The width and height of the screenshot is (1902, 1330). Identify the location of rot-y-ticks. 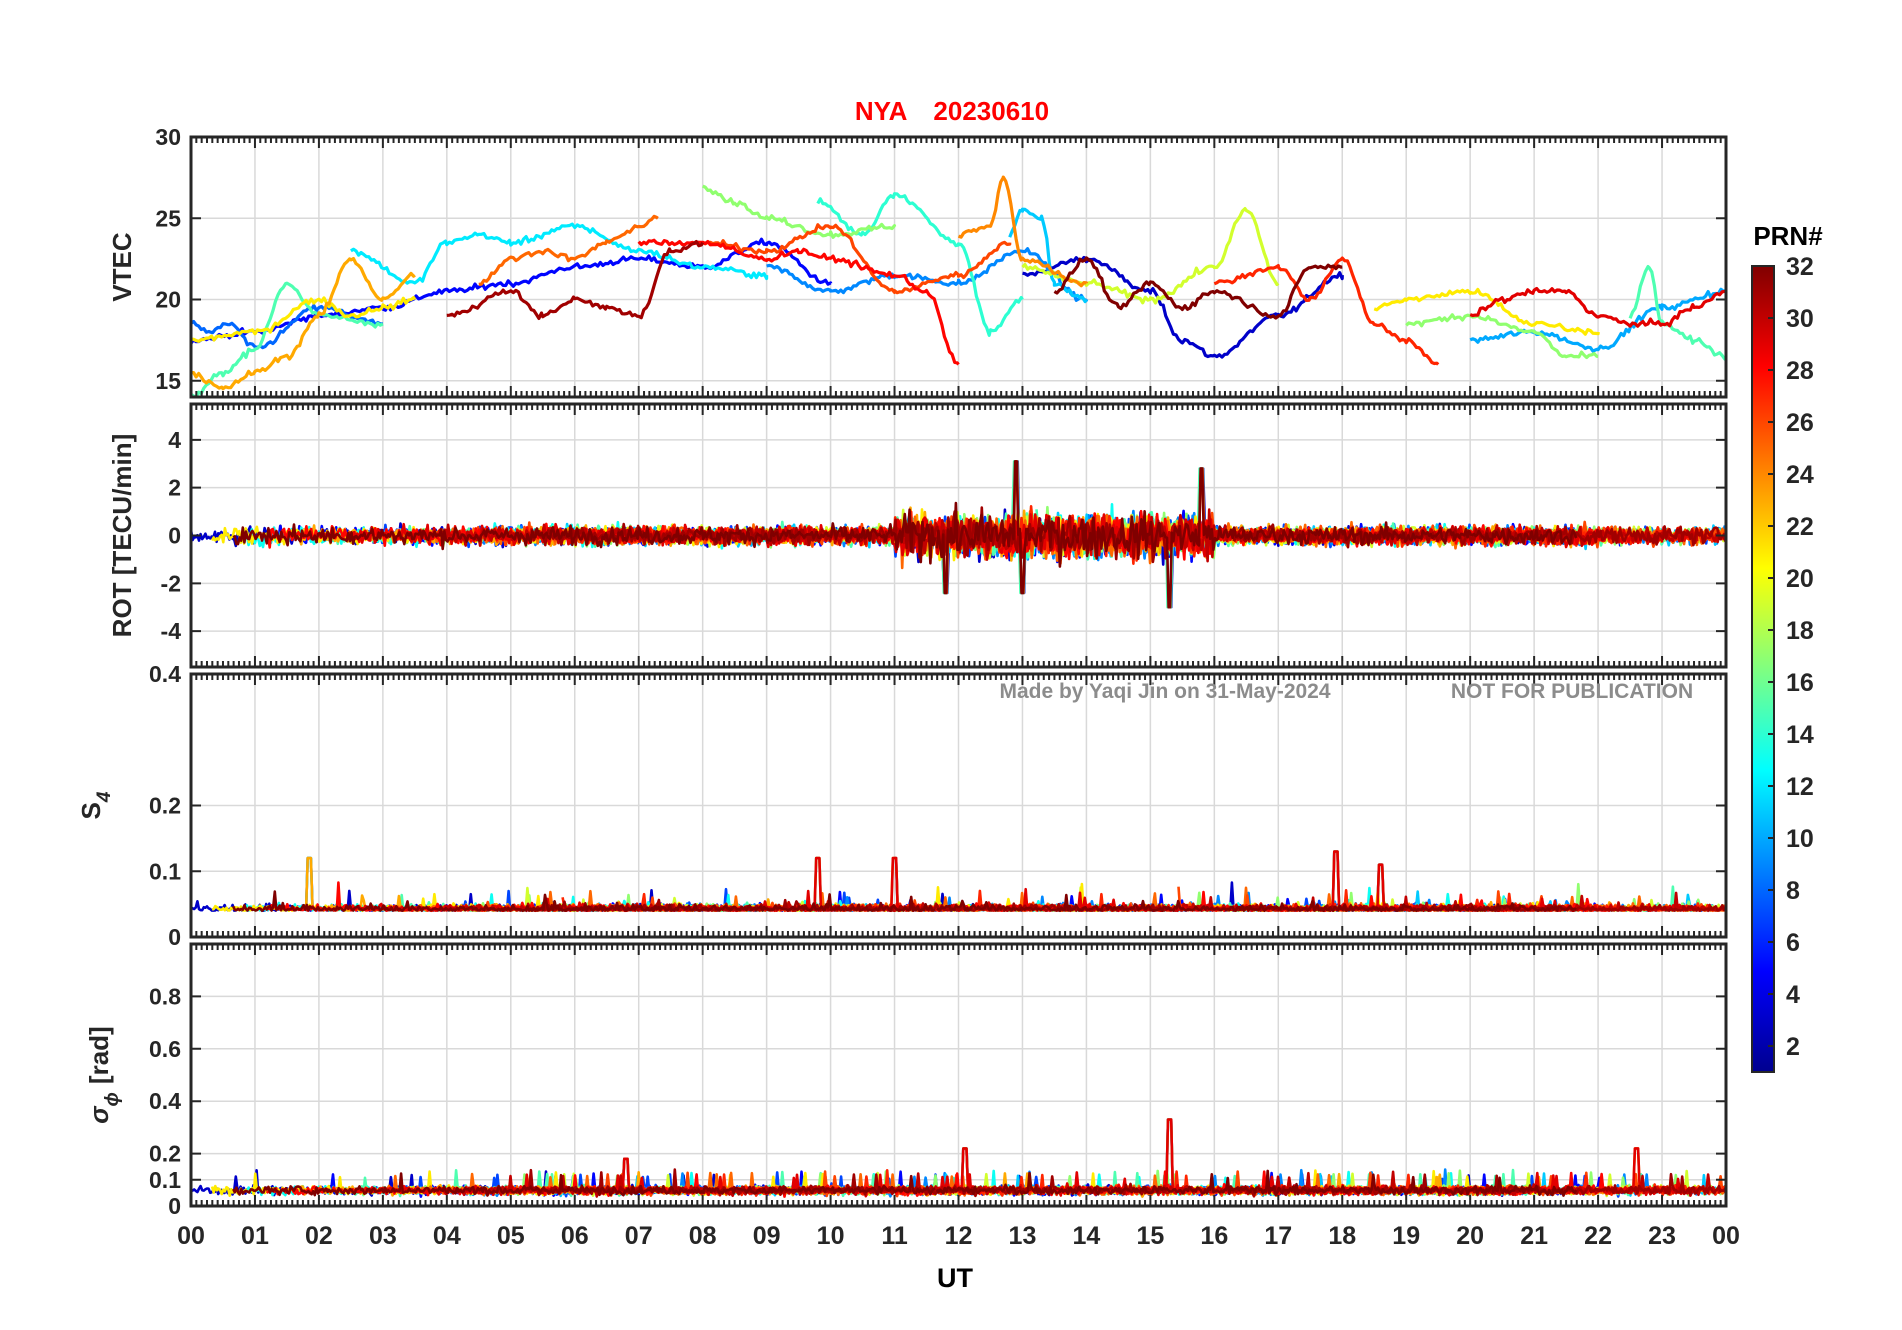
(958, 535).